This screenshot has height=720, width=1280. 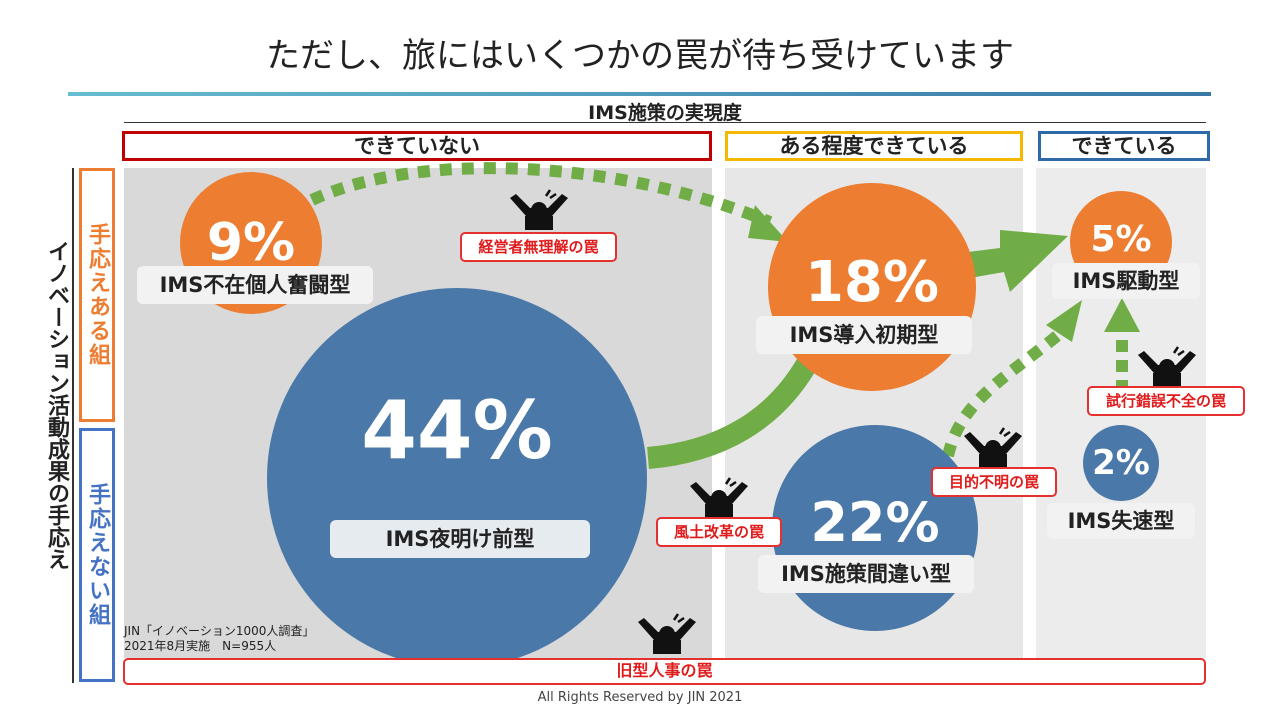 I want to click on trap-management-misunderstanding: 経営者無理解の罠, so click(x=538, y=247).